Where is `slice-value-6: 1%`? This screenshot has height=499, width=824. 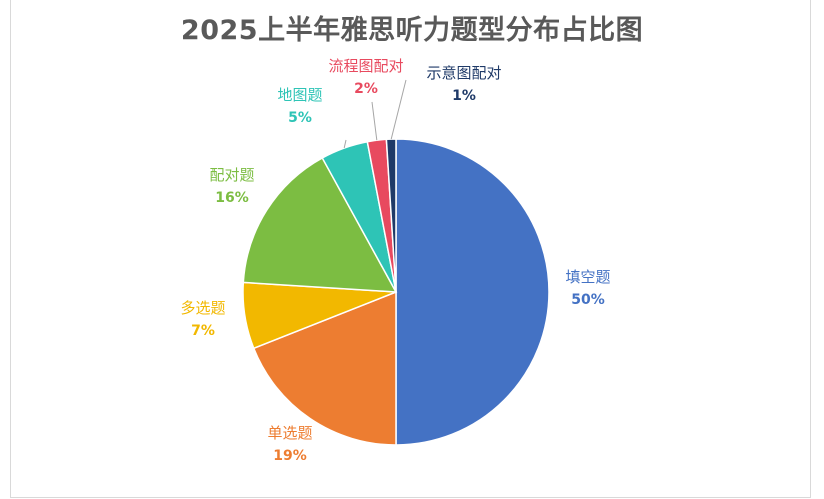
slice-value-6: 1% is located at coordinates (464, 96).